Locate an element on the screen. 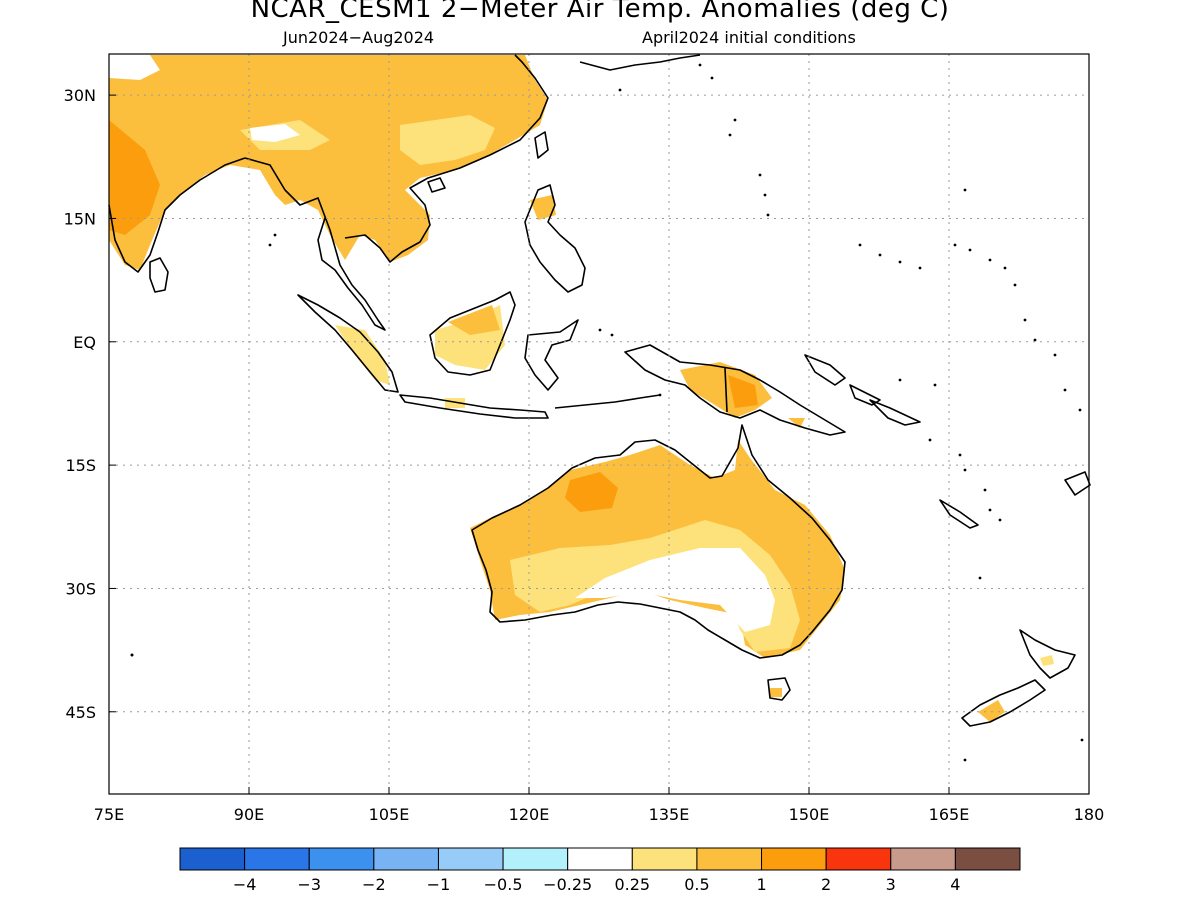  sumatra-anomaly is located at coordinates (362, 355).